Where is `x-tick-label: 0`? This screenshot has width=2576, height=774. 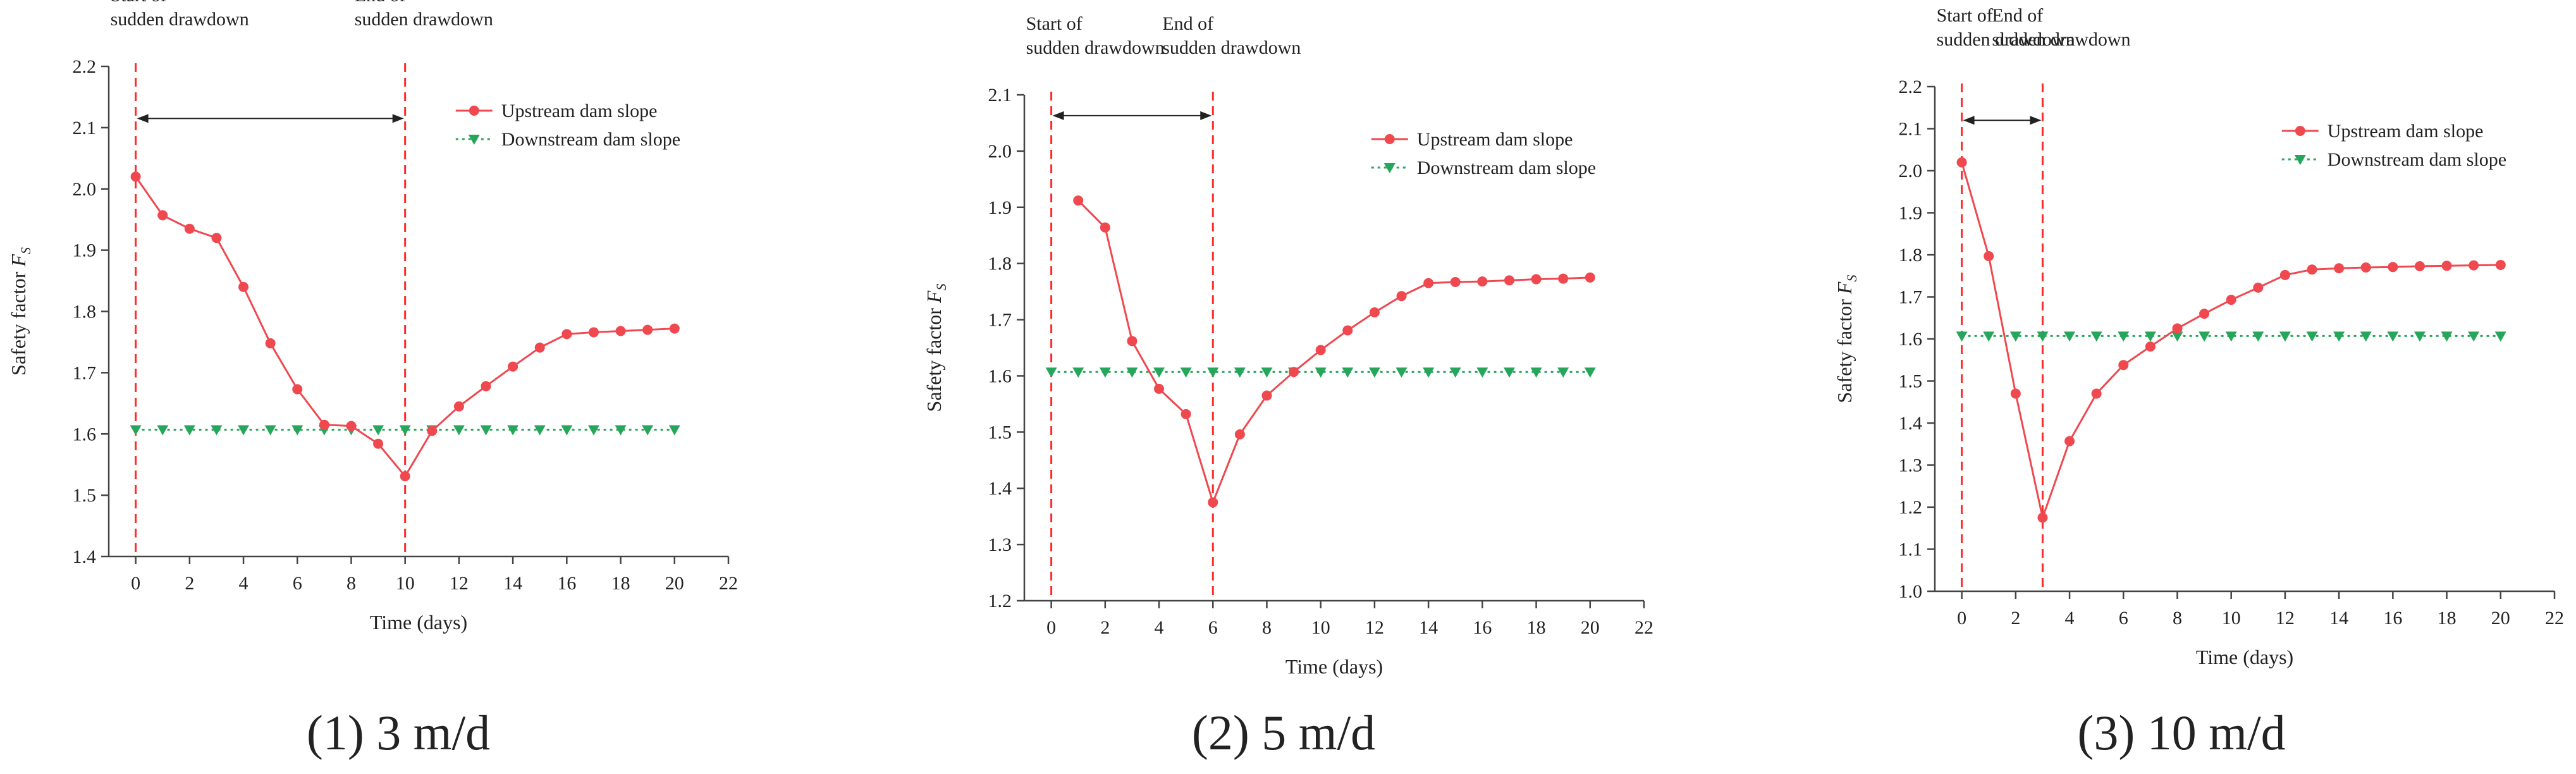 x-tick-label: 0 is located at coordinates (135, 583).